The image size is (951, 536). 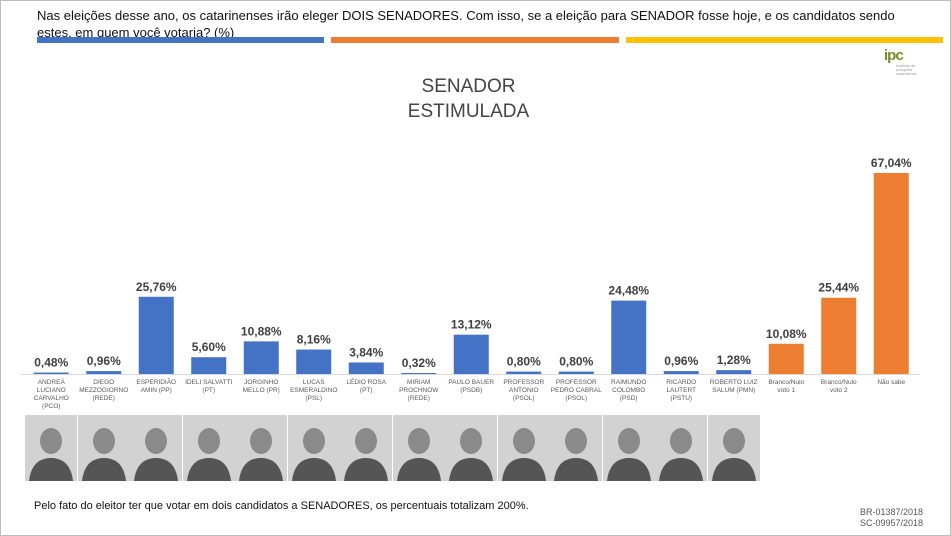 What do you see at coordinates (313, 390) in the screenshot?
I see `category-label-5: LUCAS ESMERALDINO (PSL)` at bounding box center [313, 390].